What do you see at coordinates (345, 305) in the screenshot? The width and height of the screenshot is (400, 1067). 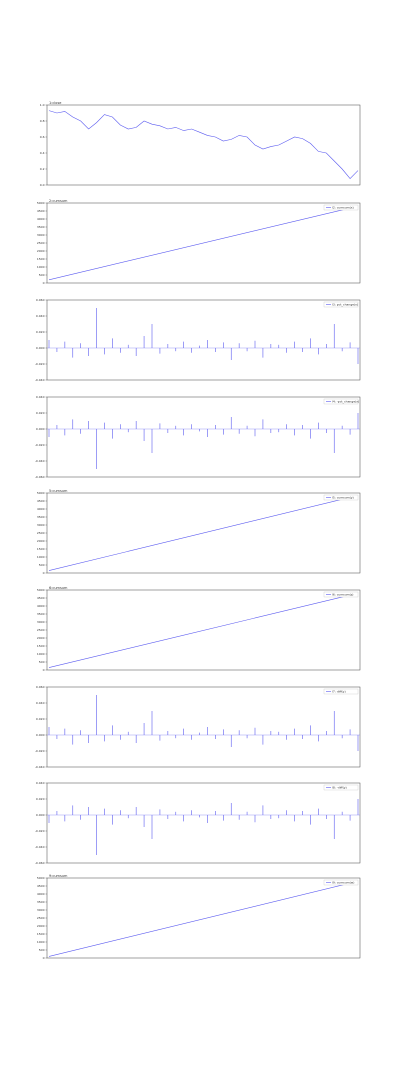 I see `legend-label: l3: pct_change(x)` at bounding box center [345, 305].